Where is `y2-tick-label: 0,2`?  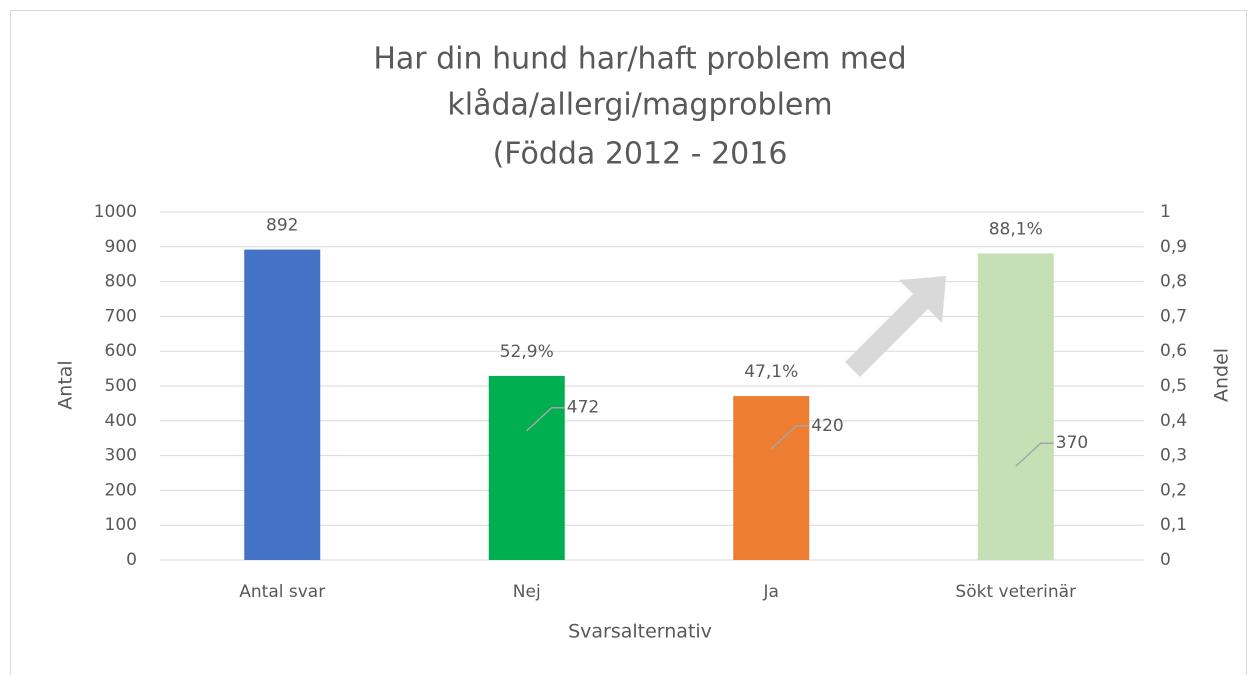
y2-tick-label: 0,2 is located at coordinates (1173, 490).